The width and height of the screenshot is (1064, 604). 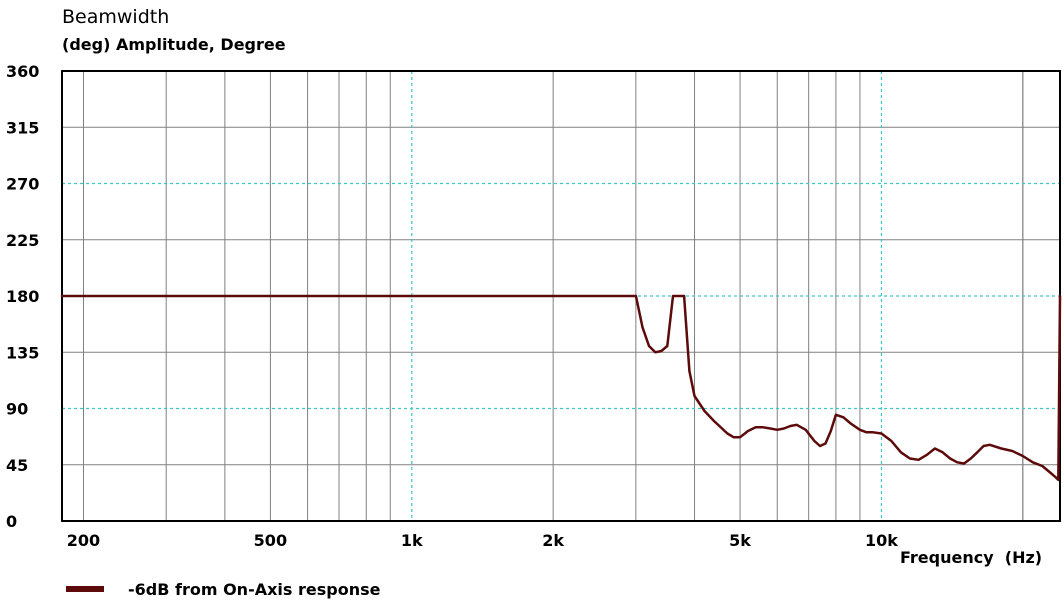 What do you see at coordinates (22, 184) in the screenshot?
I see `y-tick-label: 270` at bounding box center [22, 184].